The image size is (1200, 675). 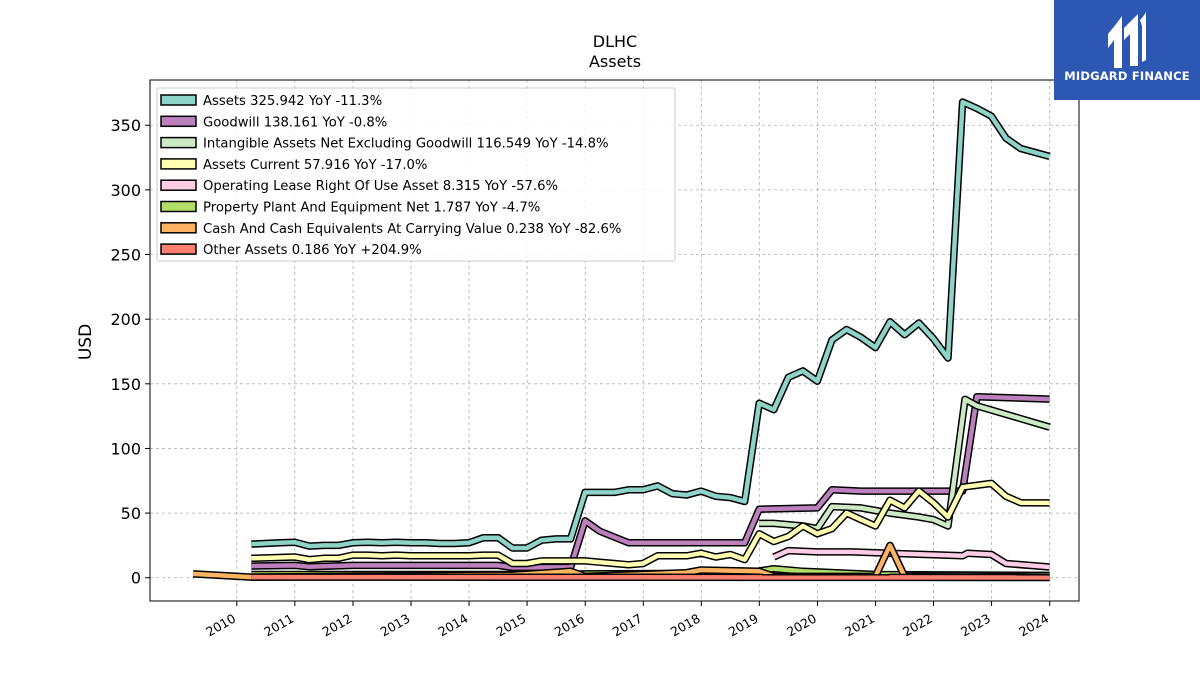 What do you see at coordinates (801, 625) in the screenshot?
I see `x-tick-label: 2020` at bounding box center [801, 625].